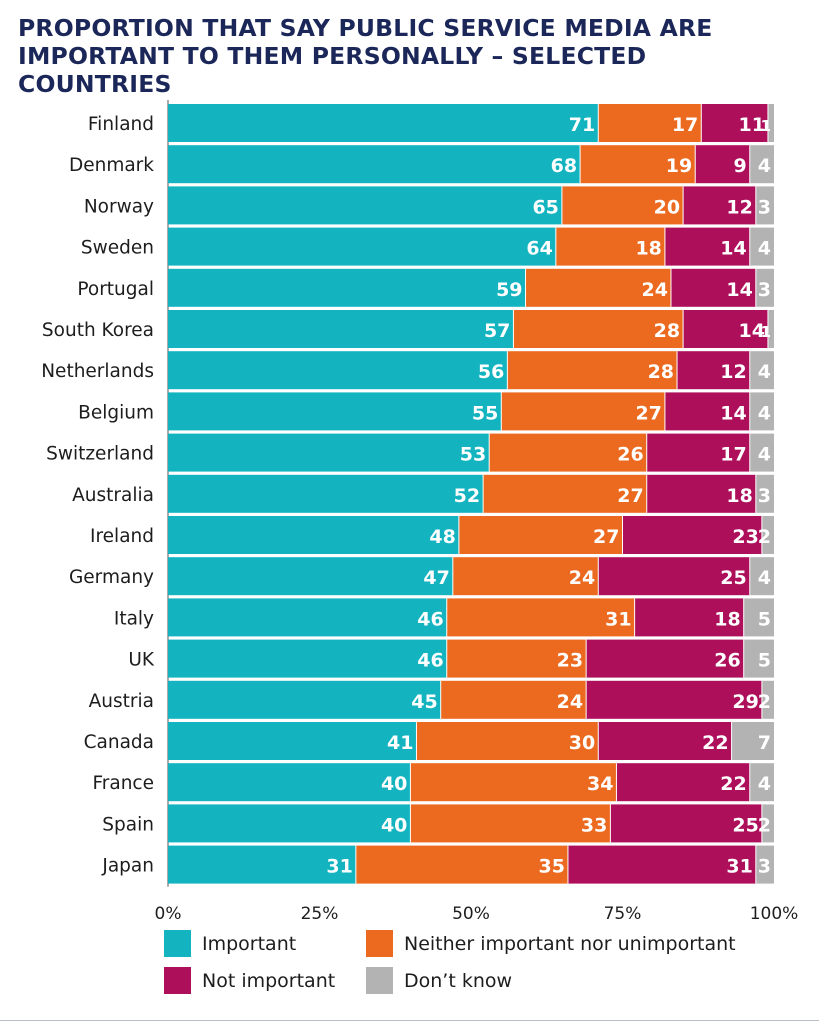 This screenshot has height=1024, width=819. What do you see at coordinates (751, 125) in the screenshot?
I see `data-label-not-important-finland: 11` at bounding box center [751, 125].